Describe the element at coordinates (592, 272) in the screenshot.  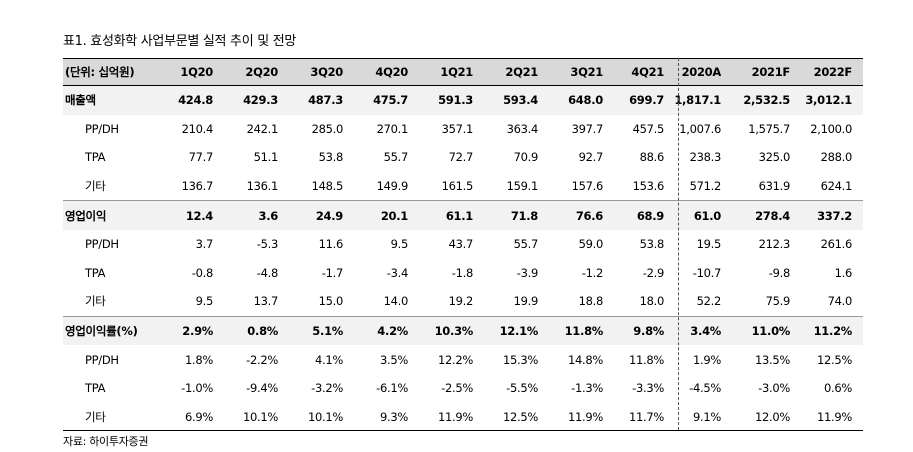
I see `table-cell: -1.2` at that location.